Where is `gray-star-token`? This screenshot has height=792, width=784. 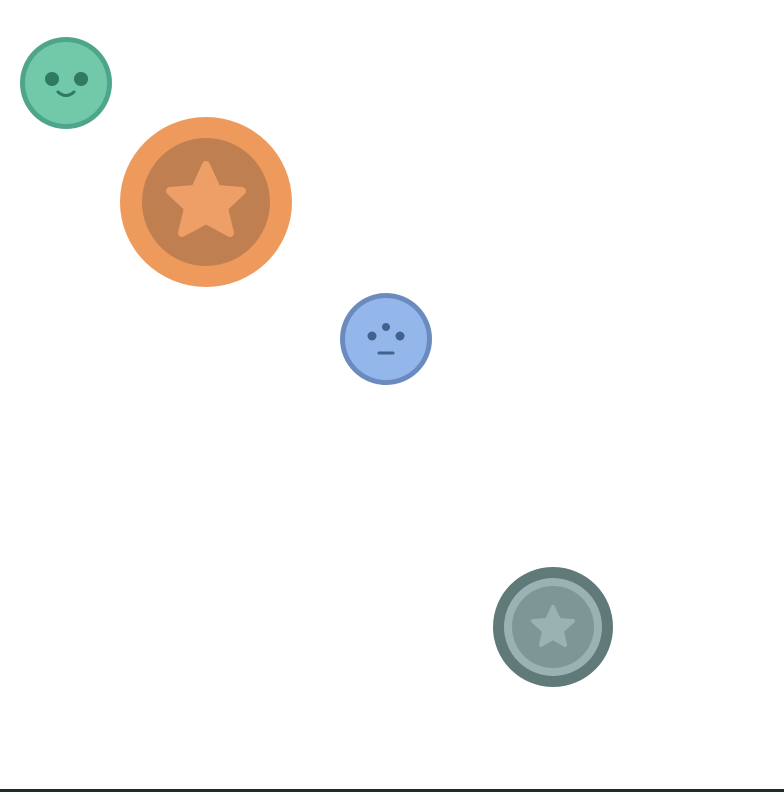 gray-star-token is located at coordinates (553, 627).